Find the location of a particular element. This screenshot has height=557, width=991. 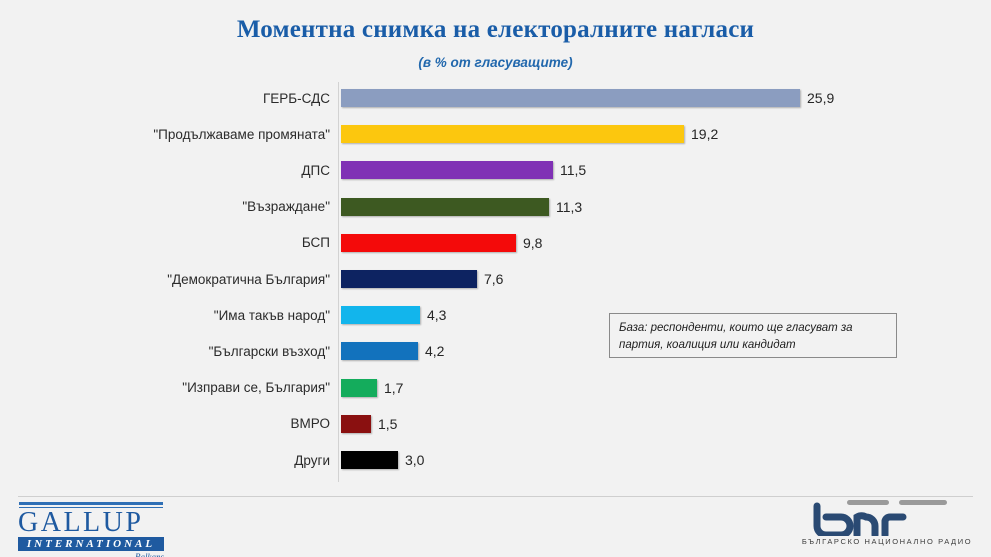

page-title: Моментна снимка на електоралните нагласи is located at coordinates (495, 29).